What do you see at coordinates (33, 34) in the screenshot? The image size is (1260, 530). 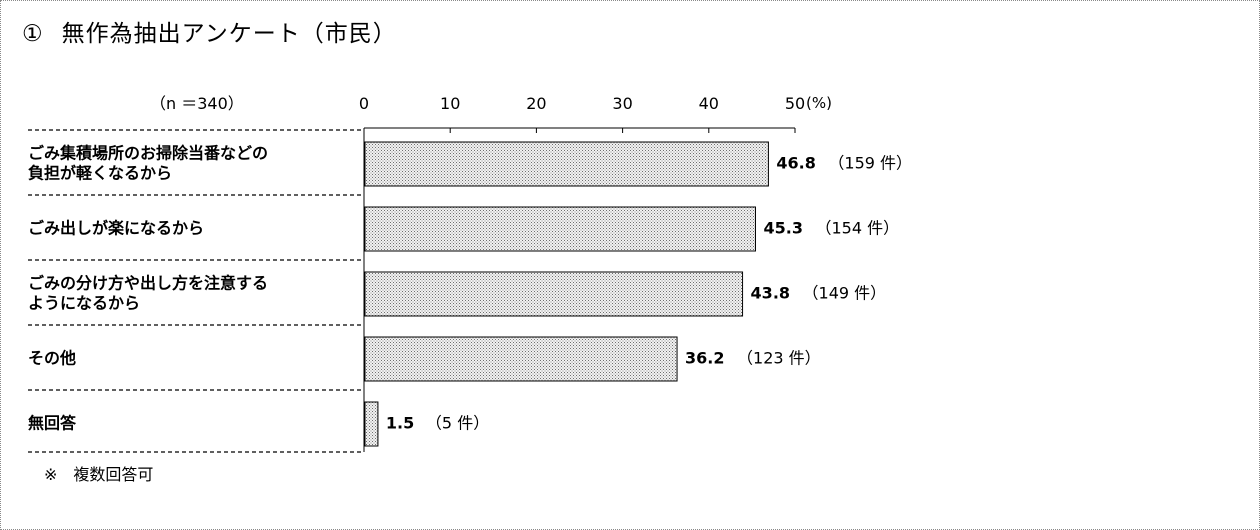 I see `title-marker: ①` at bounding box center [33, 34].